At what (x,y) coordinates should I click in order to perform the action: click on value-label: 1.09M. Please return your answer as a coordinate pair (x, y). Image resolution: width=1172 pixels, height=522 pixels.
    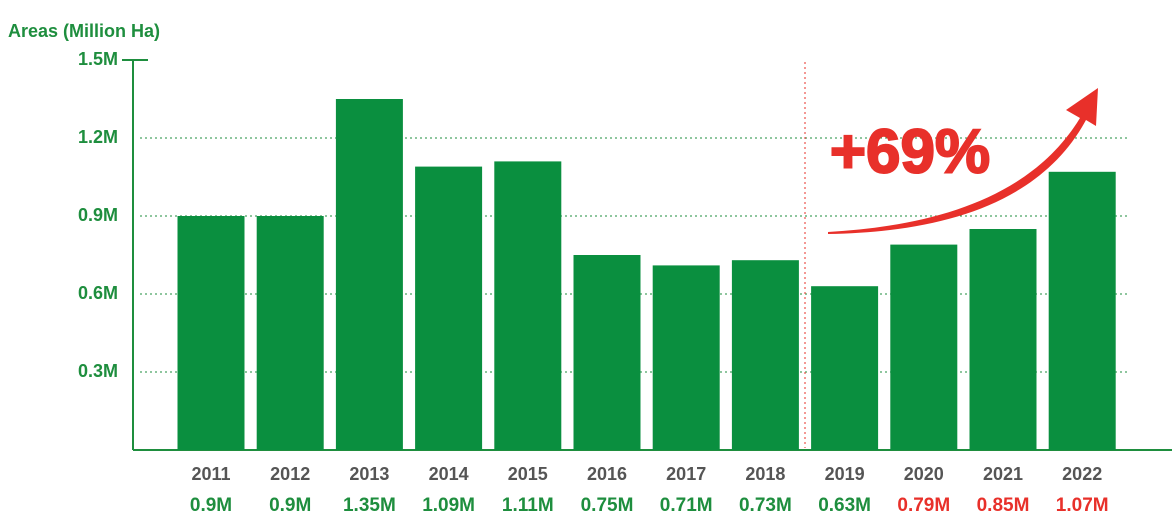
    Looking at the image, I should click on (448, 505).